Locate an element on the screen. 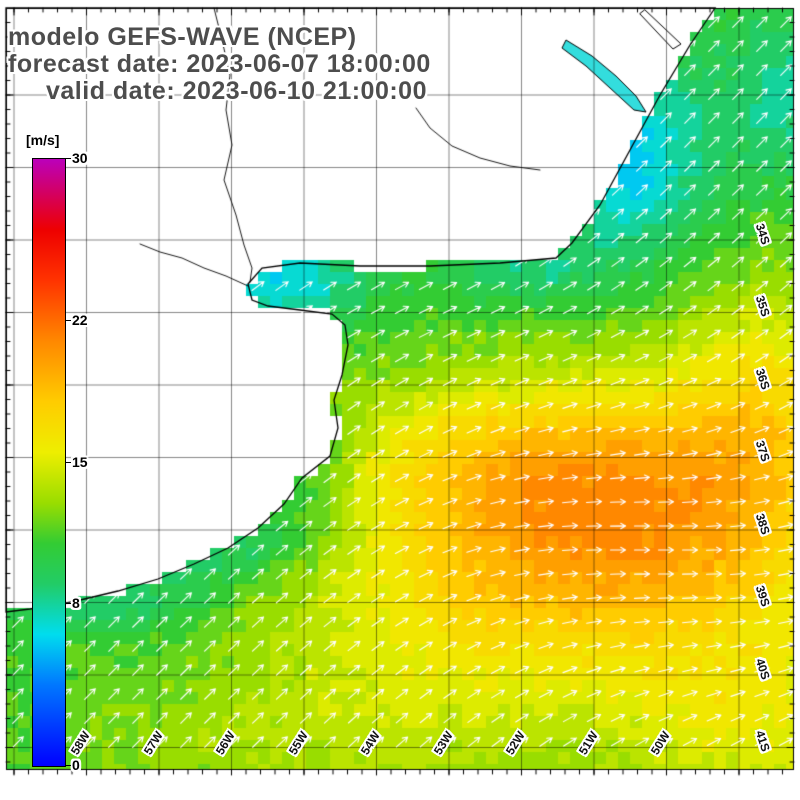 This screenshot has height=800, width=800. valid-date-label: valid date: 2023-06-10 21:00:00 is located at coordinates (236, 91).